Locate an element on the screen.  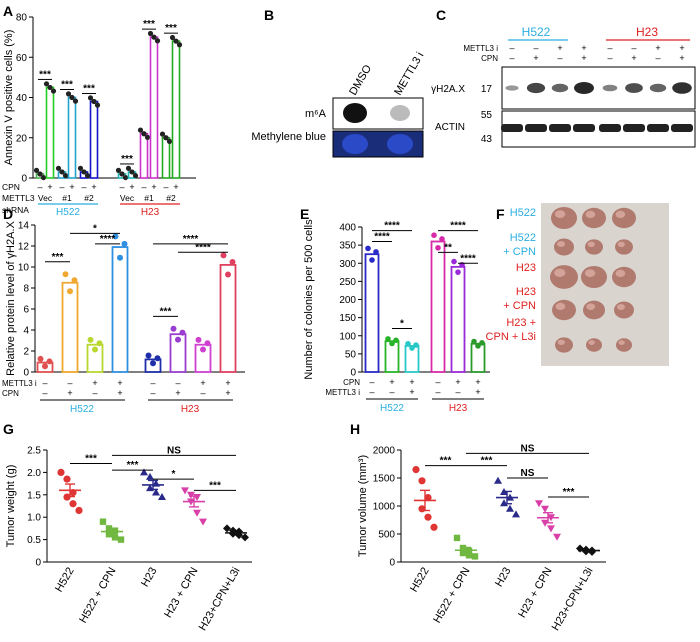
m6a-dot-dmso is located at coordinates (355, 113).